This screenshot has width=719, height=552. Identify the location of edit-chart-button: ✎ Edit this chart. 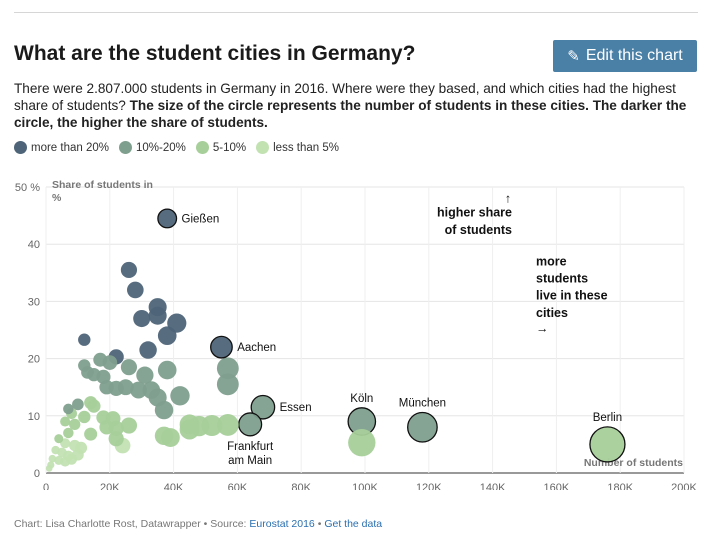
(625, 56).